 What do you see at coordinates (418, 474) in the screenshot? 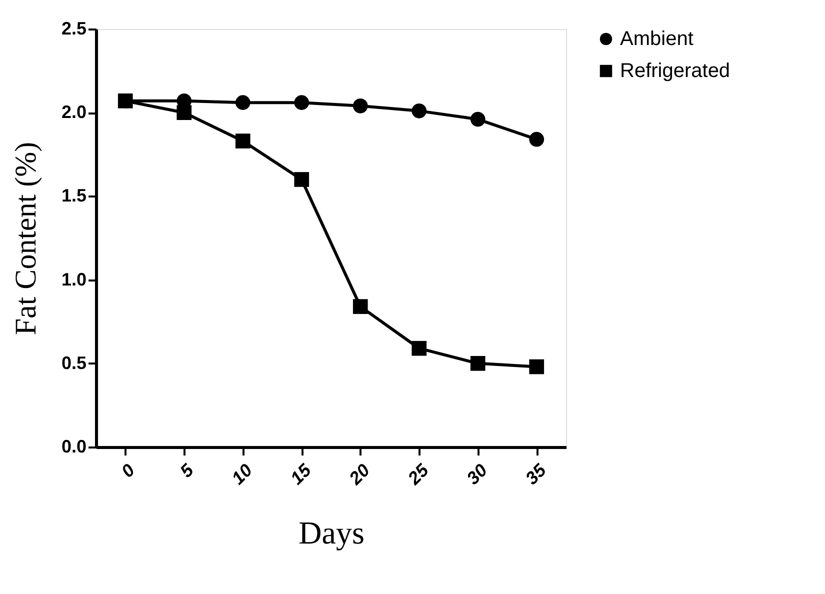
I see `x-tick-label: 25` at bounding box center [418, 474].